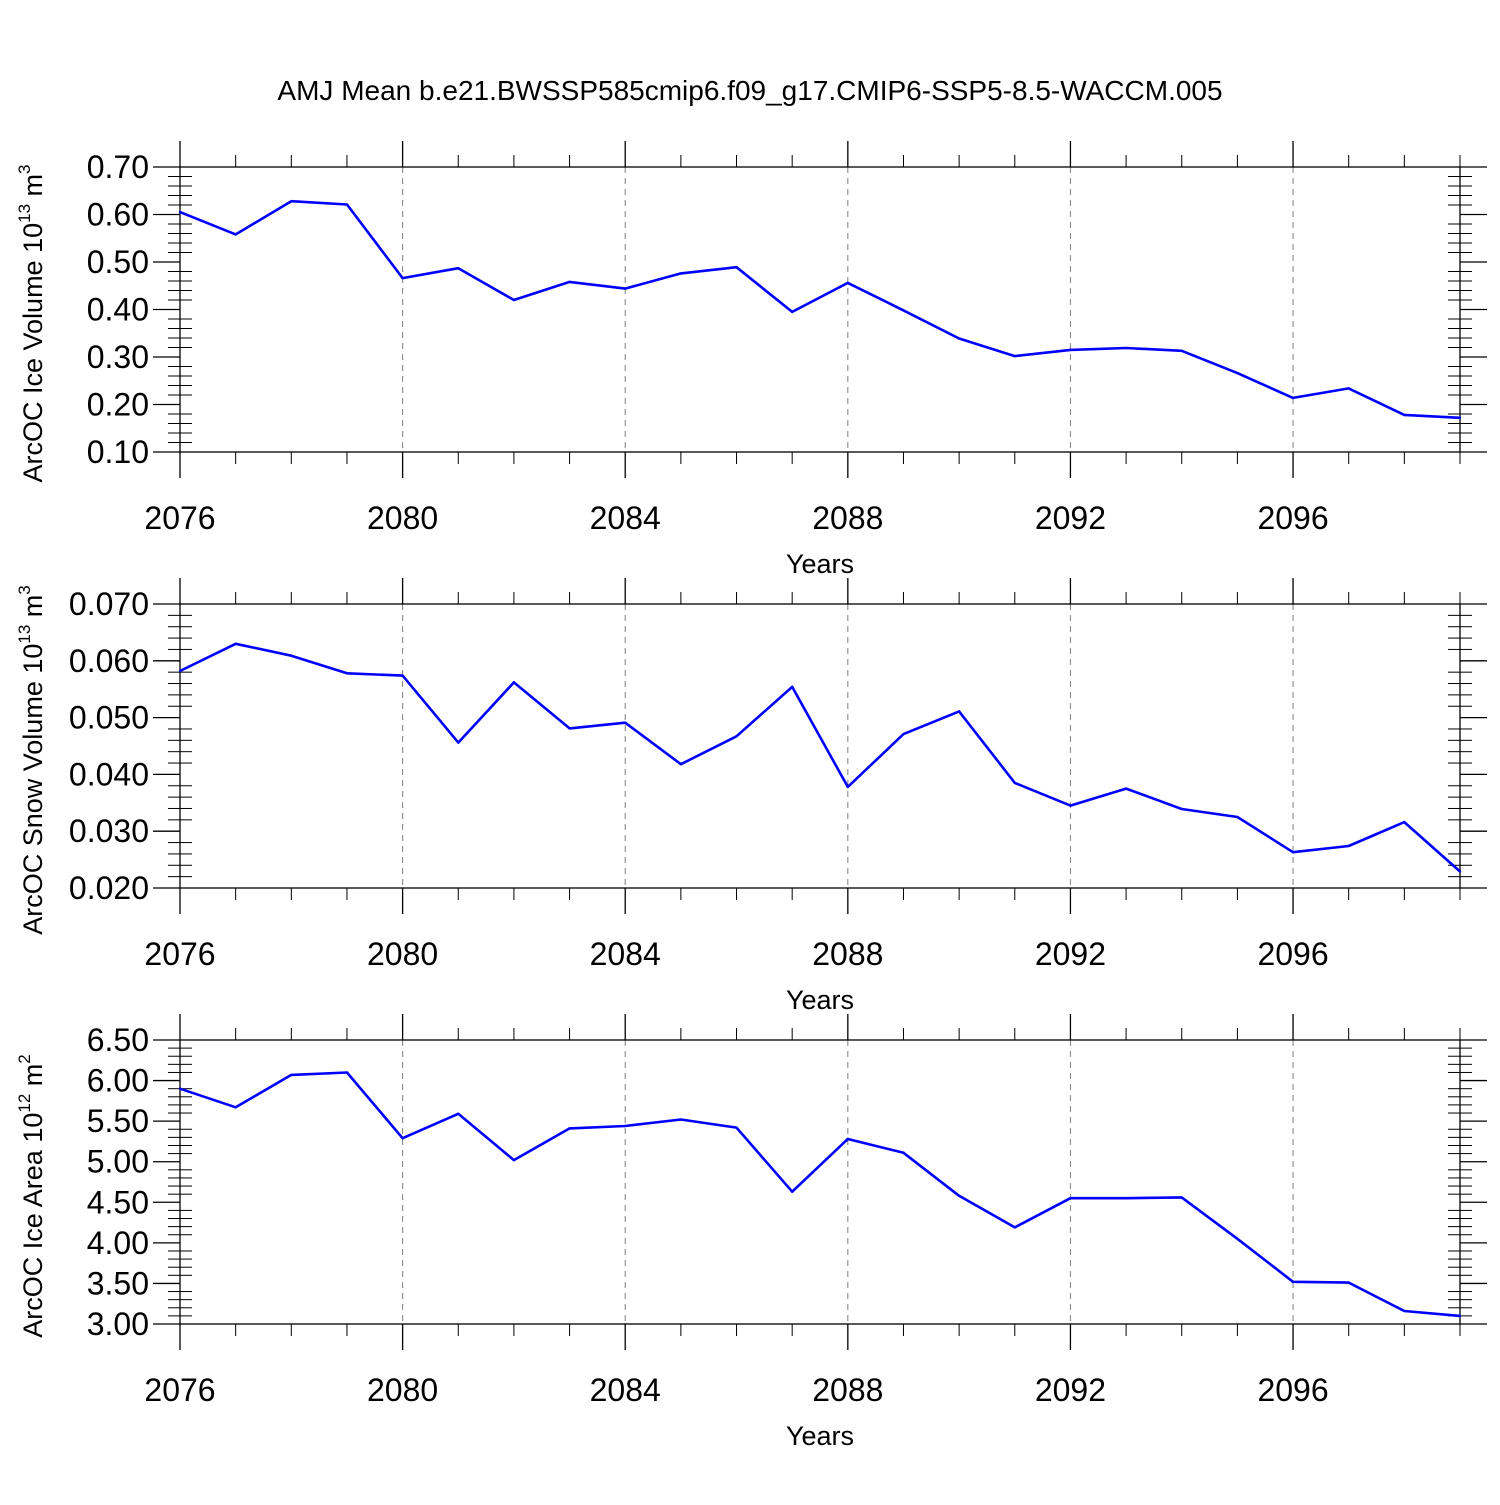  I want to click on y-axis-label-text: ArcOC Snow Volume 10, so click(33, 789).